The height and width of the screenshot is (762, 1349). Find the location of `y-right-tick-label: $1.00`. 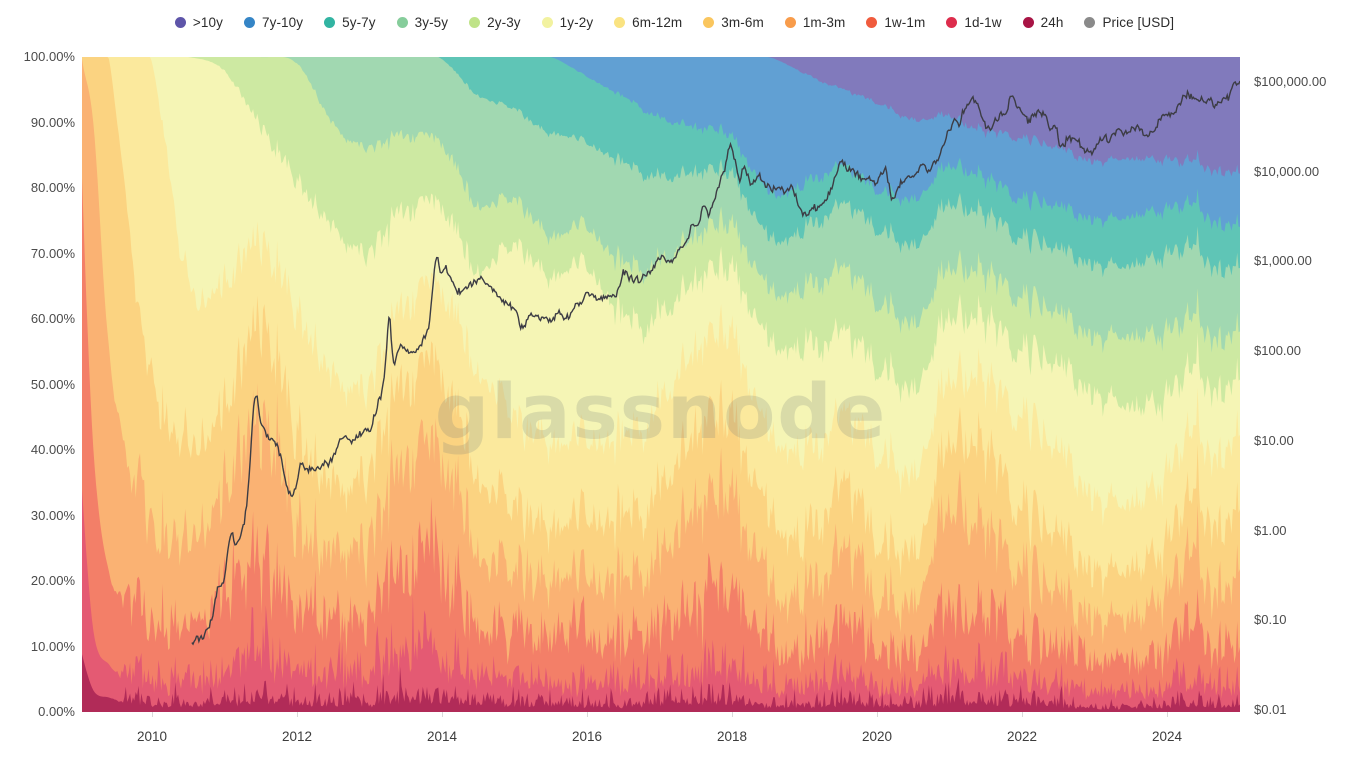

y-right-tick-label: $1.00 is located at coordinates (1270, 530).